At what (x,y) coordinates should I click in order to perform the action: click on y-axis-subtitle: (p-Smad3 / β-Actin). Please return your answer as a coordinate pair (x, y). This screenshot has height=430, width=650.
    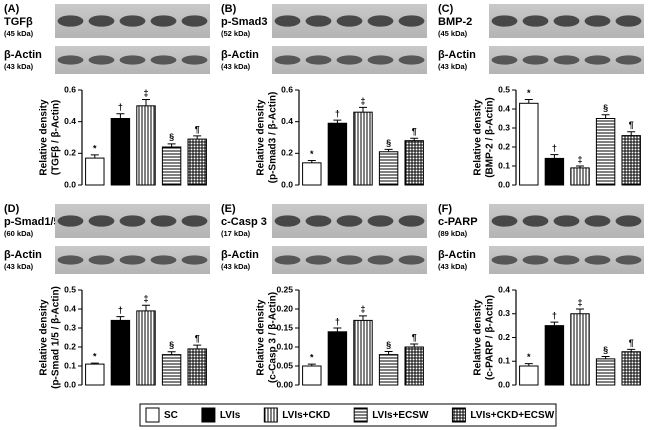
    Looking at the image, I should click on (273, 138).